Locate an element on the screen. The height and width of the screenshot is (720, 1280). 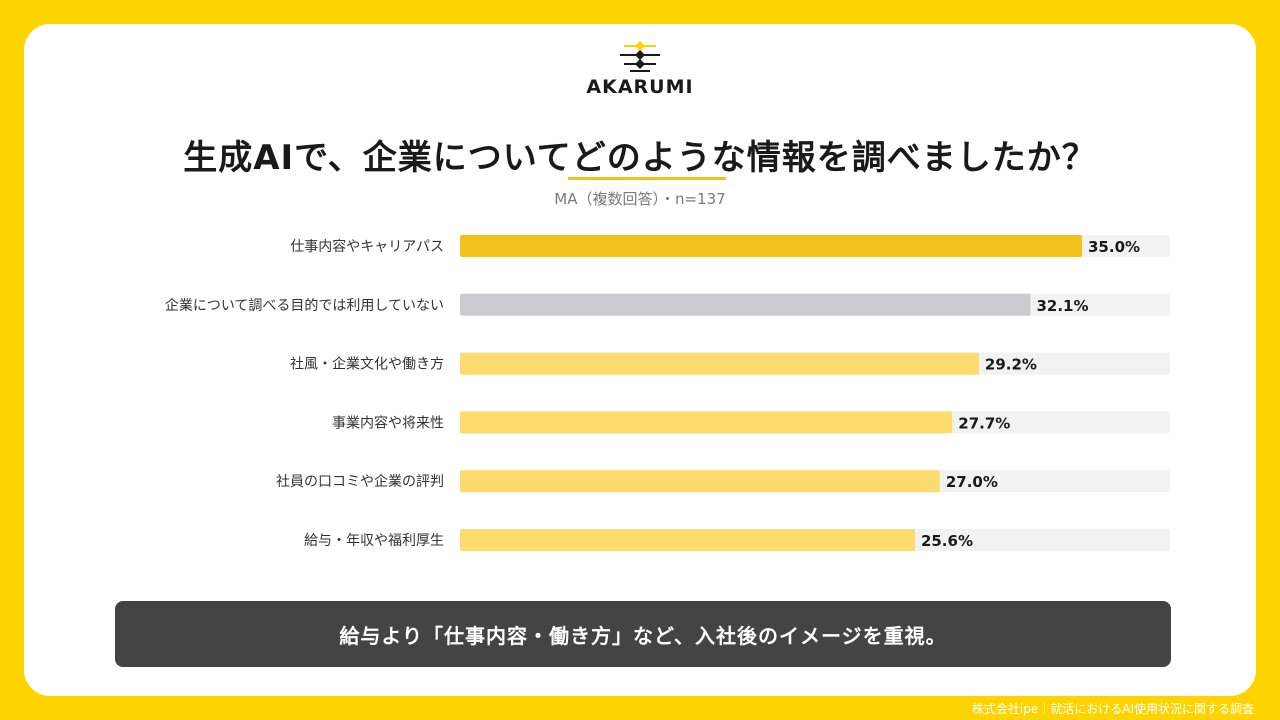
category-label-3: 社風・企業文化や働き方 is located at coordinates (367, 364).